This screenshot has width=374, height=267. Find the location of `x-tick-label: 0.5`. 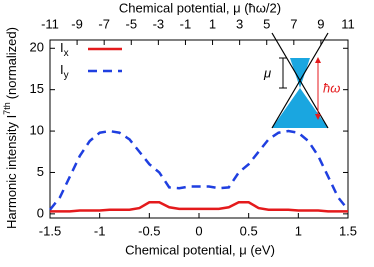

x-tick-label: 0.5 is located at coordinates (249, 230).